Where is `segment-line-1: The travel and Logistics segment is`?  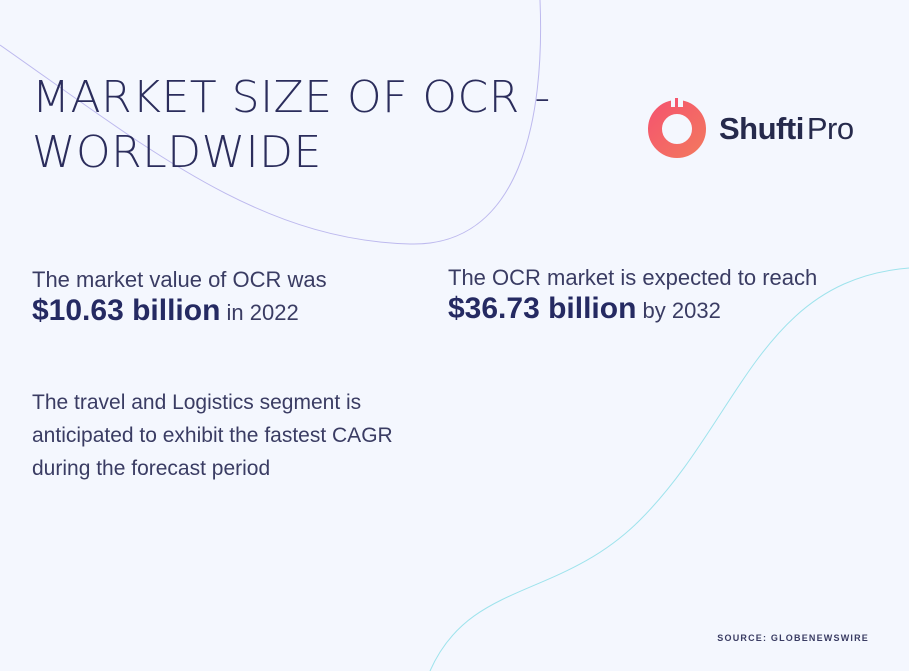 segment-line-1: The travel and Logistics segment is is located at coordinates (197, 402).